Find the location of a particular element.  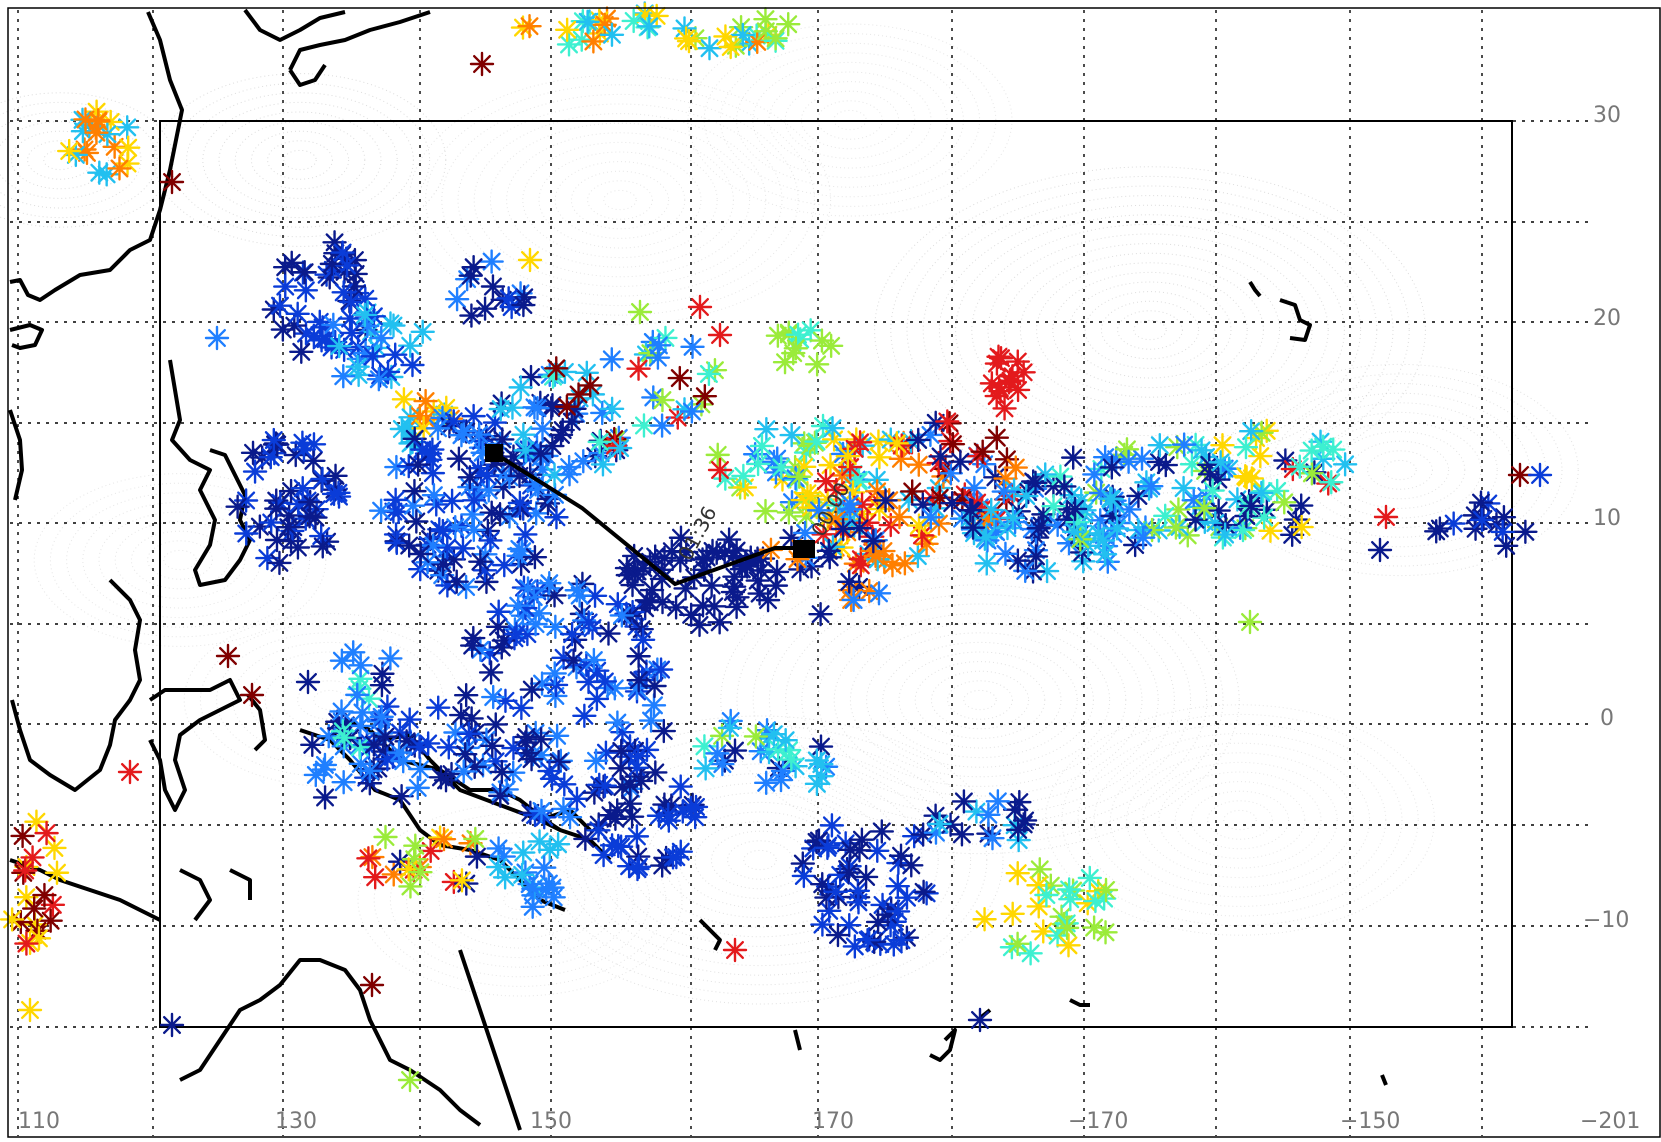

lat-label-m10: −10 is located at coordinates (1606, 920).